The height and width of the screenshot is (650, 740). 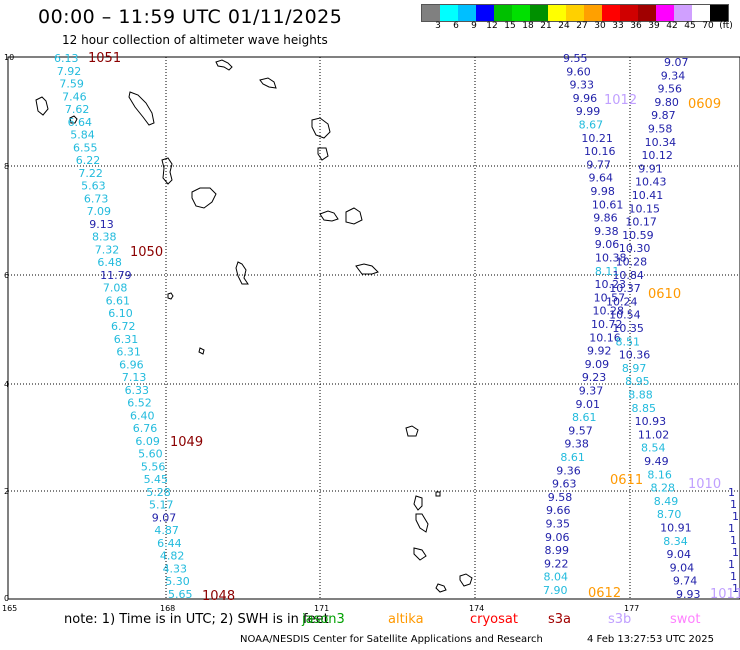 What do you see at coordinates (591, 391) in the screenshot?
I see `track-value: 9.37` at bounding box center [591, 391].